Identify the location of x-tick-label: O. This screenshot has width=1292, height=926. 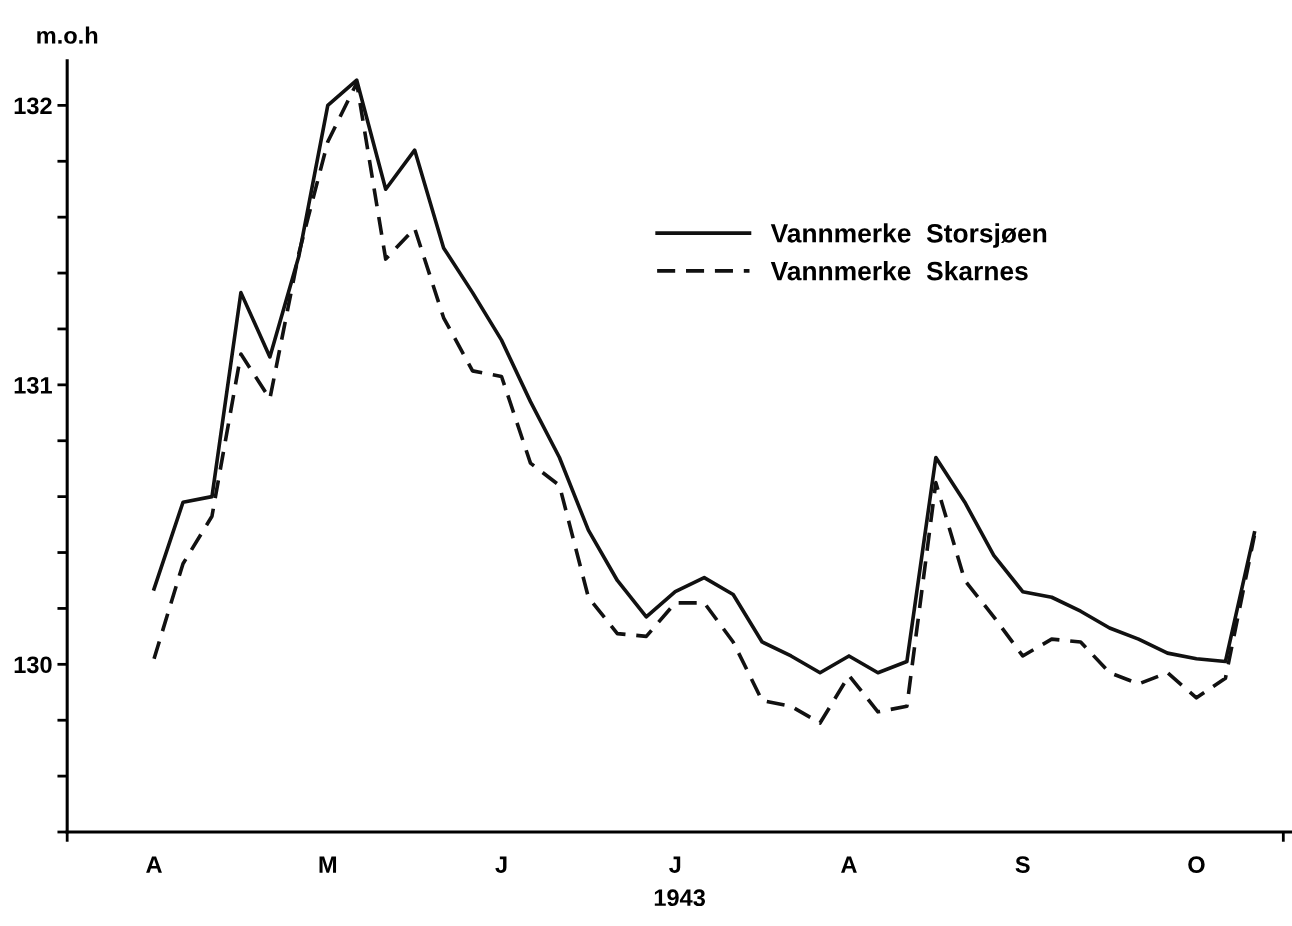
(1196, 864).